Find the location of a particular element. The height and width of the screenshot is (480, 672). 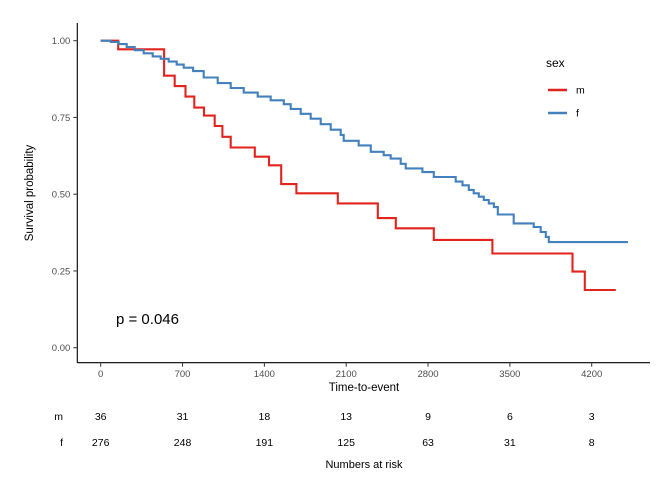

legend-label-m: m is located at coordinates (580, 91).